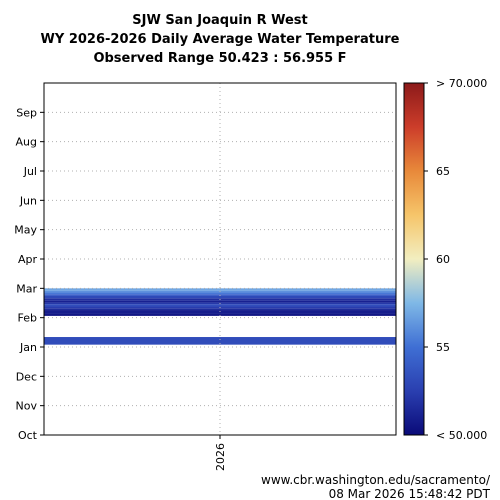  I want to click on colorbar-tick-label: 65, so click(443, 171).